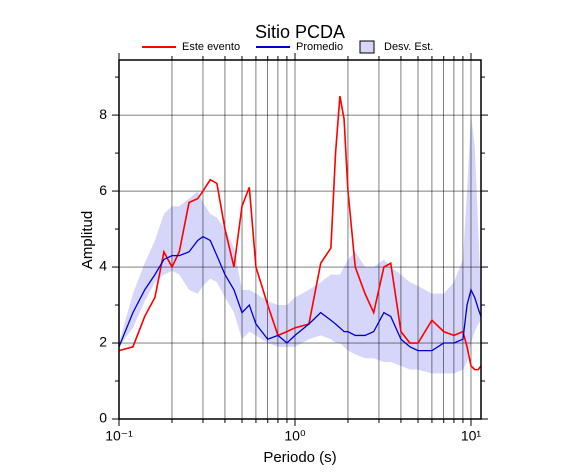 The image size is (586, 475). Describe the element at coordinates (408, 47) in the screenshot. I see `legend-label: Desv. Est.` at that location.